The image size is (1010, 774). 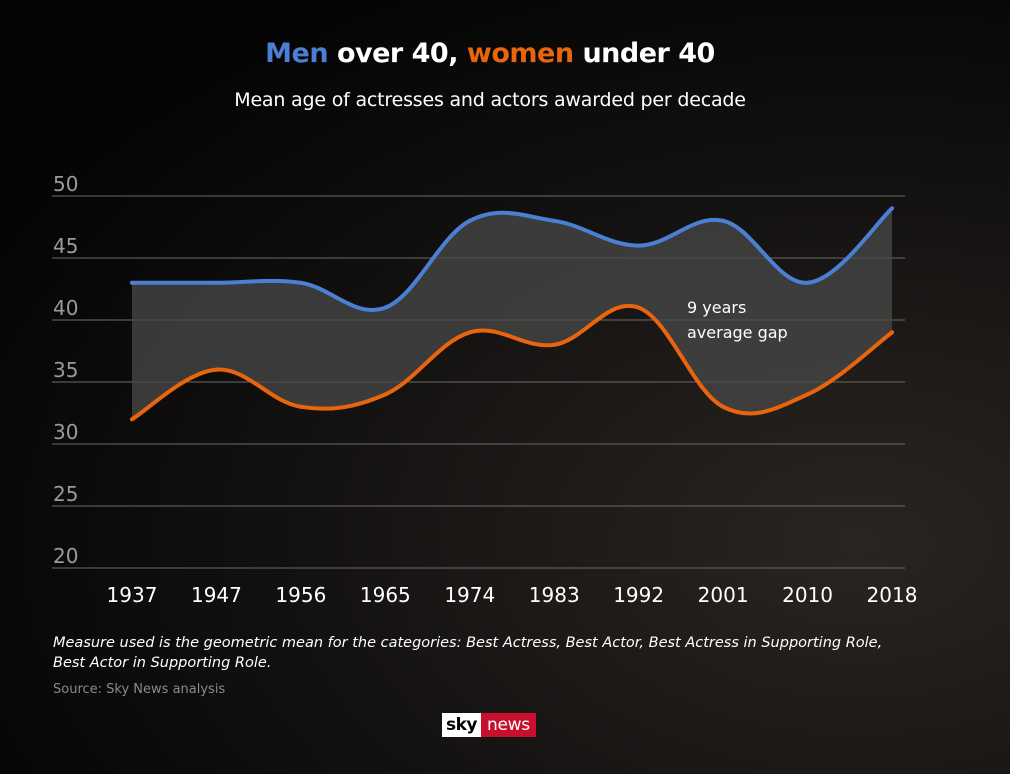 I want to click on sky-news-logo: sky news, so click(x=489, y=725).